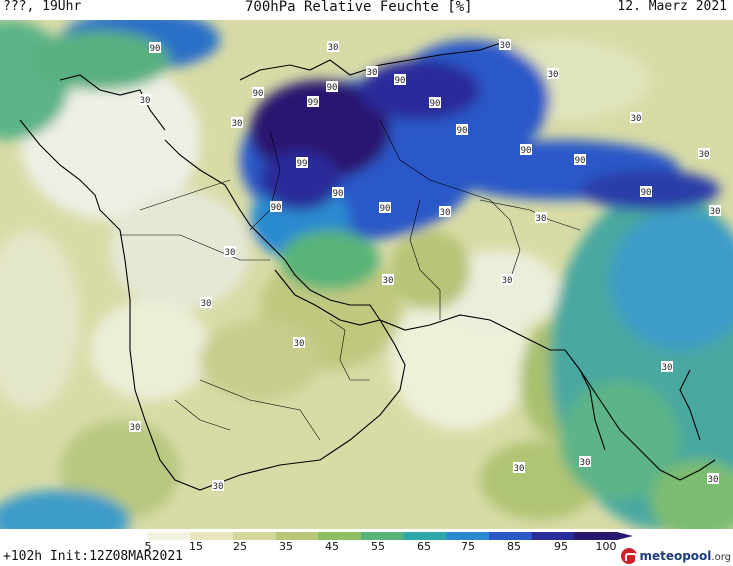 The image size is (733, 566). Describe the element at coordinates (468, 546) in the screenshot. I see `colorbar-tick-label: 75` at that location.